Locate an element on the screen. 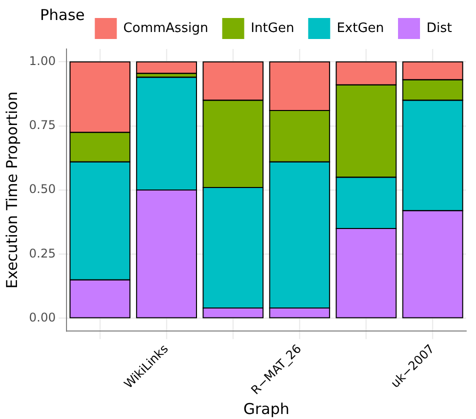  y-tick-label: 0.00 is located at coordinates (42, 317).